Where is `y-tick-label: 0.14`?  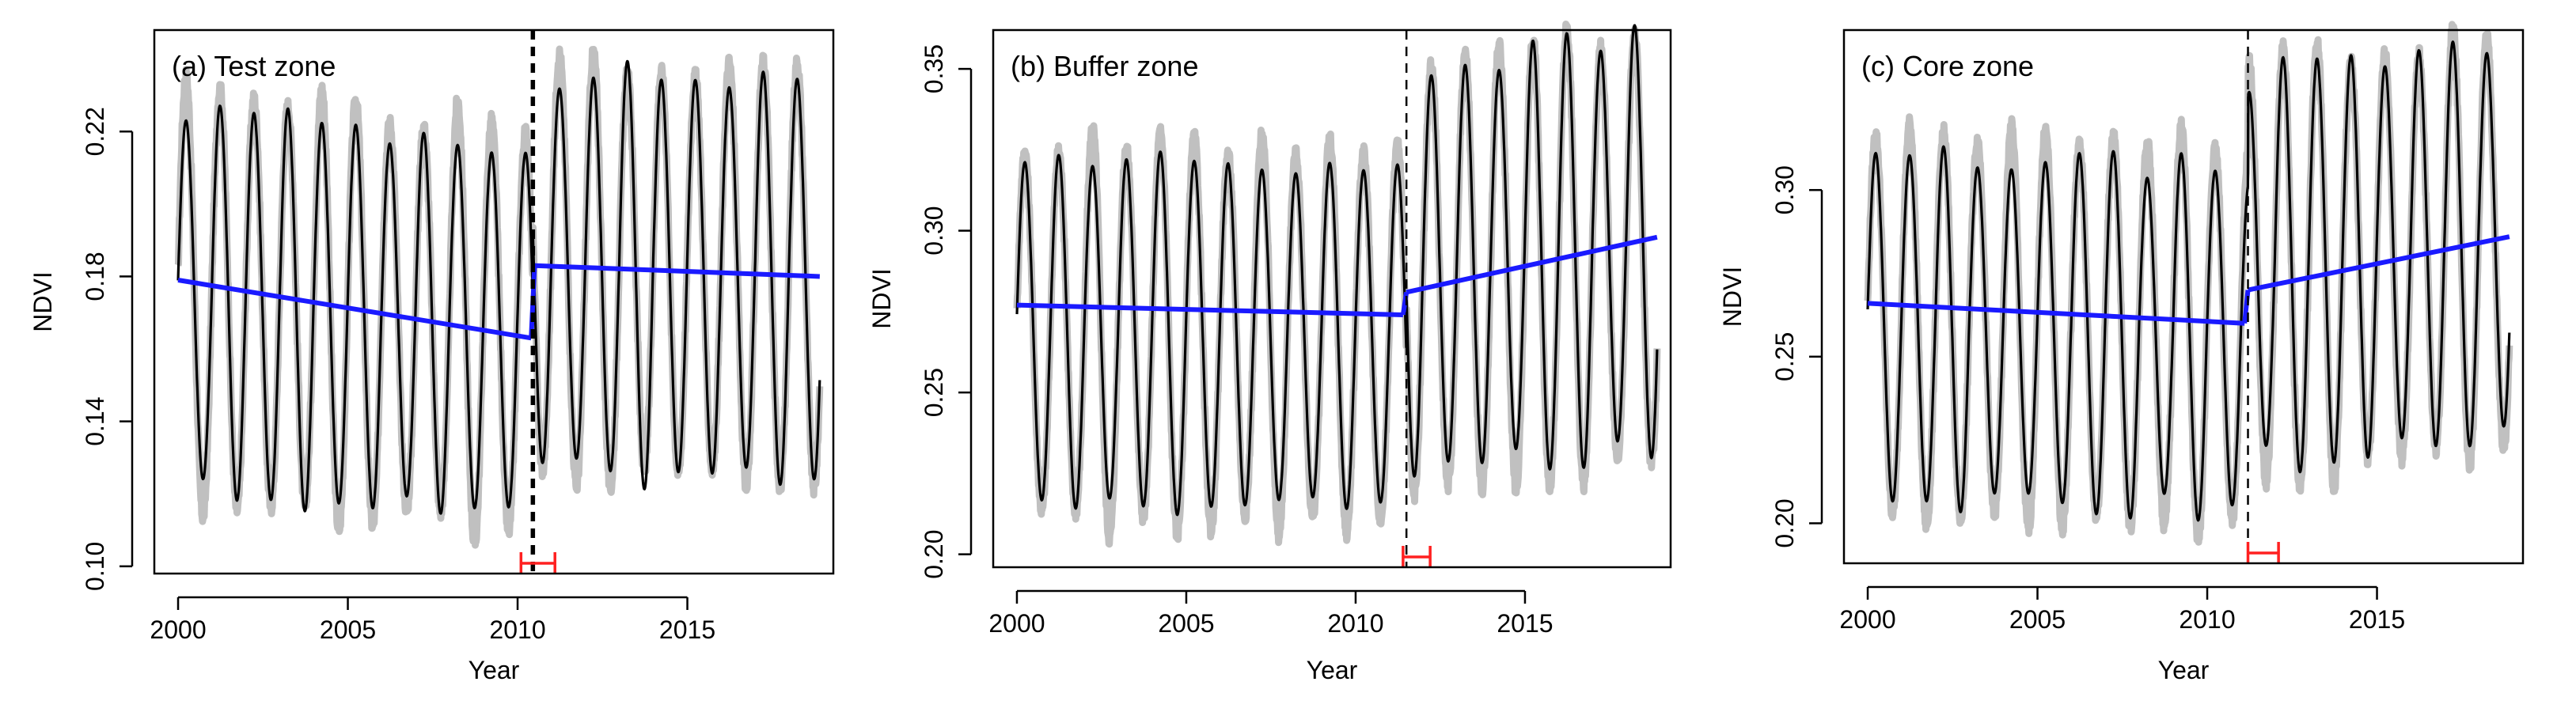
y-tick-label: 0.14 is located at coordinates (95, 420).